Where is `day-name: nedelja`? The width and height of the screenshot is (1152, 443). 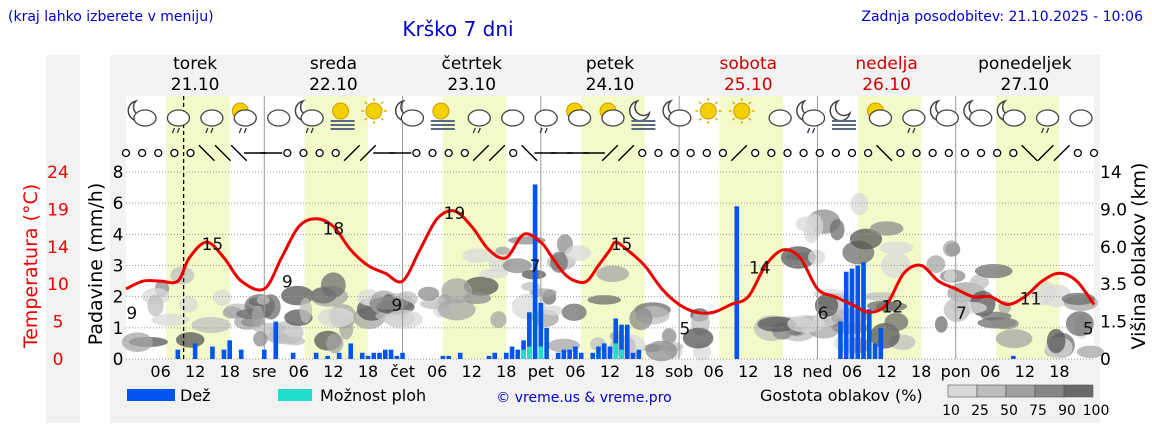 day-name: nedelja is located at coordinates (886, 64).